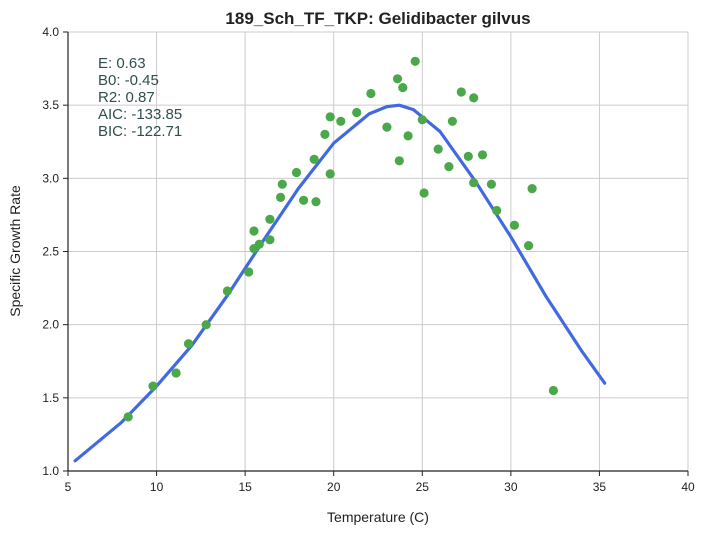 Image resolution: width=706 pixels, height=534 pixels. I want to click on x-tick-label: 25, so click(423, 487).